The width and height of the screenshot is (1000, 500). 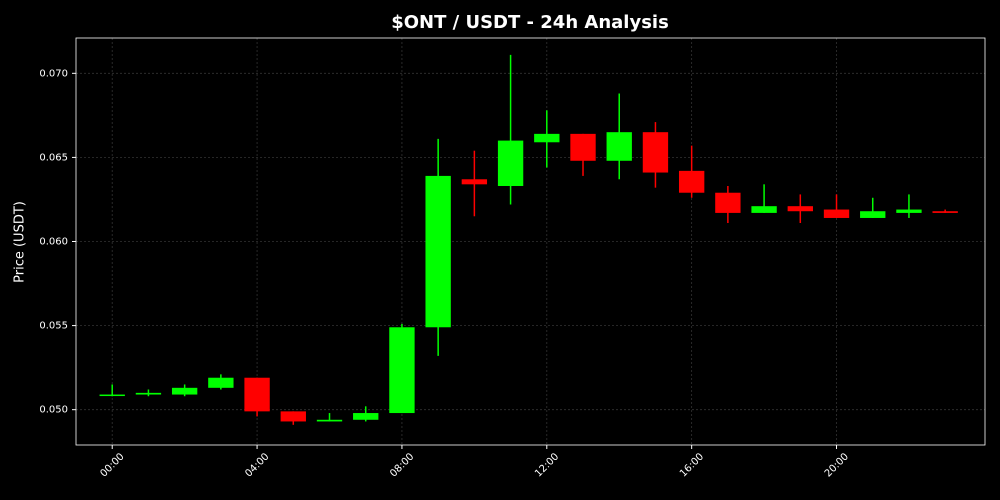 What do you see at coordinates (53, 157) in the screenshot?
I see `y-tick-label: 0.065` at bounding box center [53, 157].